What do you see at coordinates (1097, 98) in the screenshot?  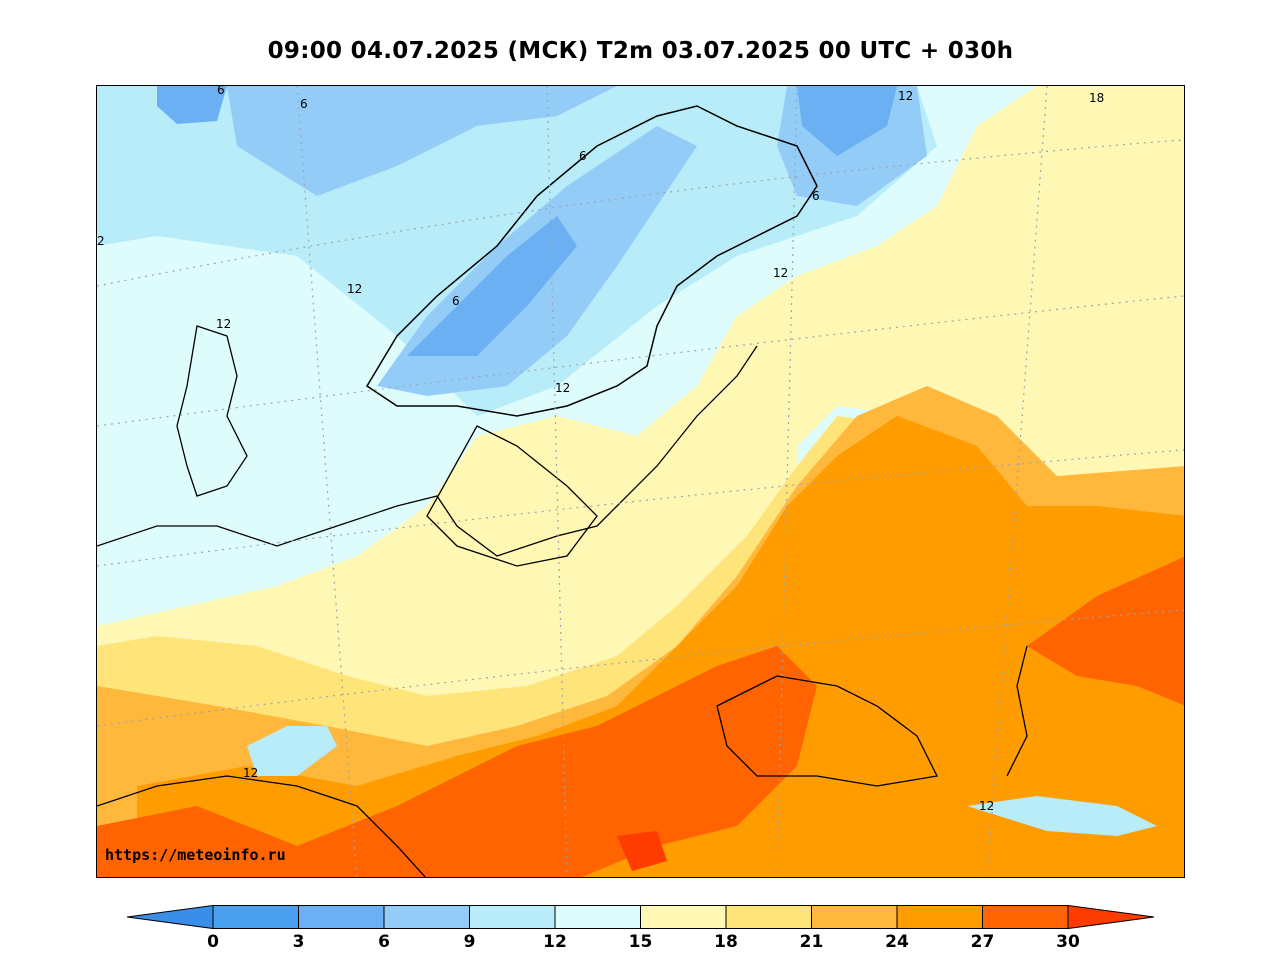 I see `contour-label: 18` at bounding box center [1097, 98].